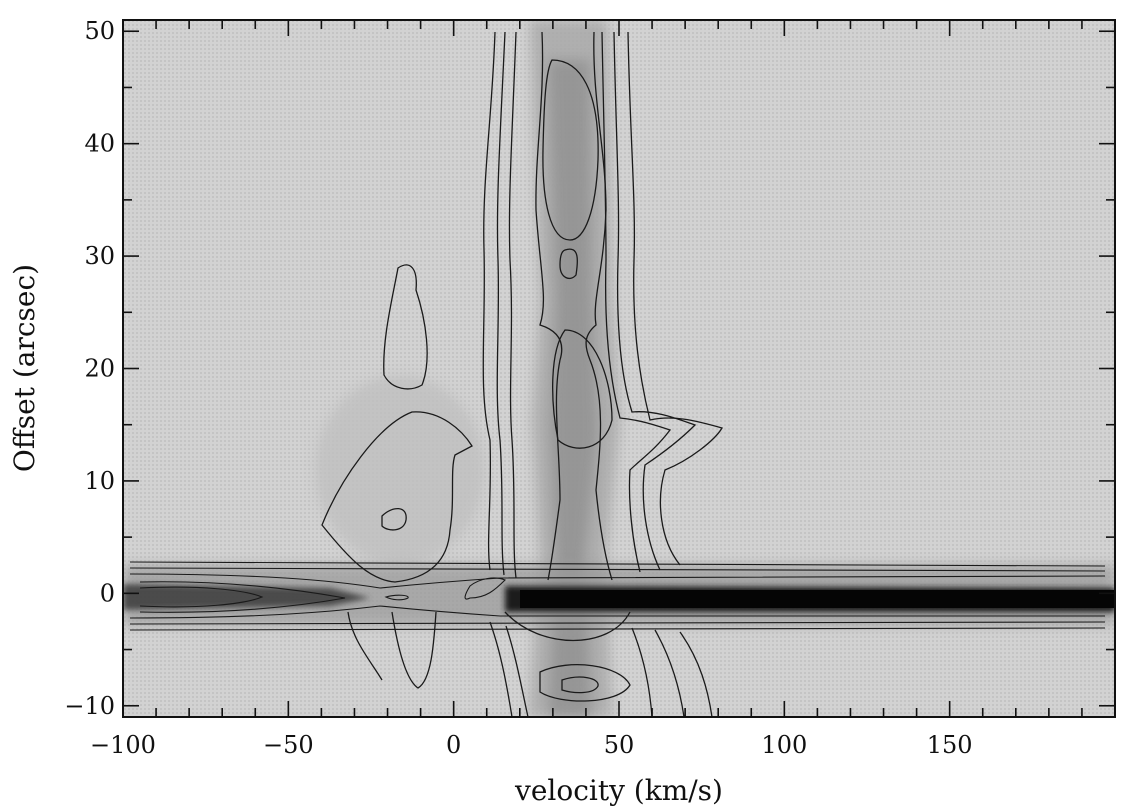 Image resolution: width=1123 pixels, height=810 pixels. I want to click on y-tick-label: 0, so click(107, 593).